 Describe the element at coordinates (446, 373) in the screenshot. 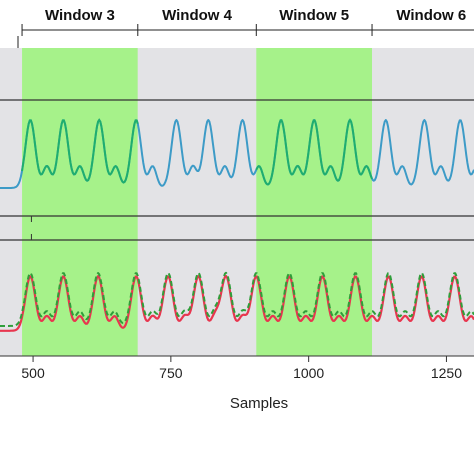

I see `x-tick-label: 1250` at that location.